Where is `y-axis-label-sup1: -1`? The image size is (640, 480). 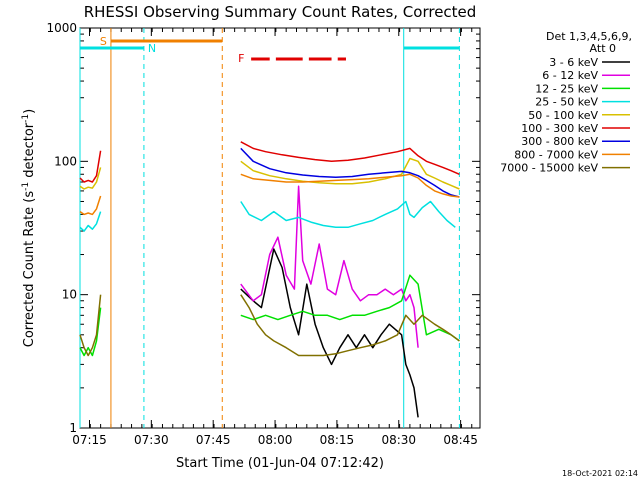 y-axis-label-sup1: -1 is located at coordinates (26, 186).